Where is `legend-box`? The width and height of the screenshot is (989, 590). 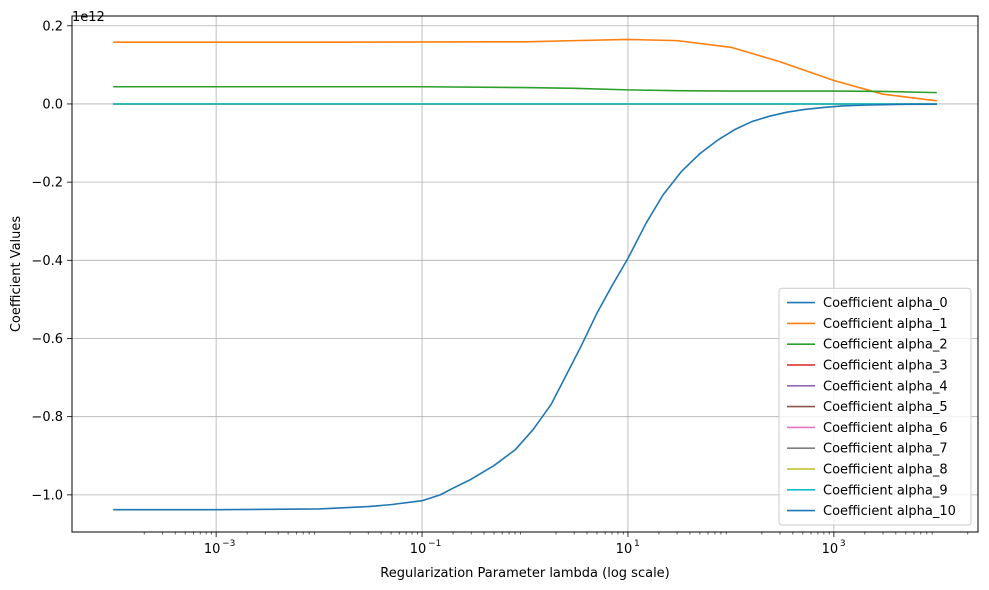
legend-box is located at coordinates (875, 406).